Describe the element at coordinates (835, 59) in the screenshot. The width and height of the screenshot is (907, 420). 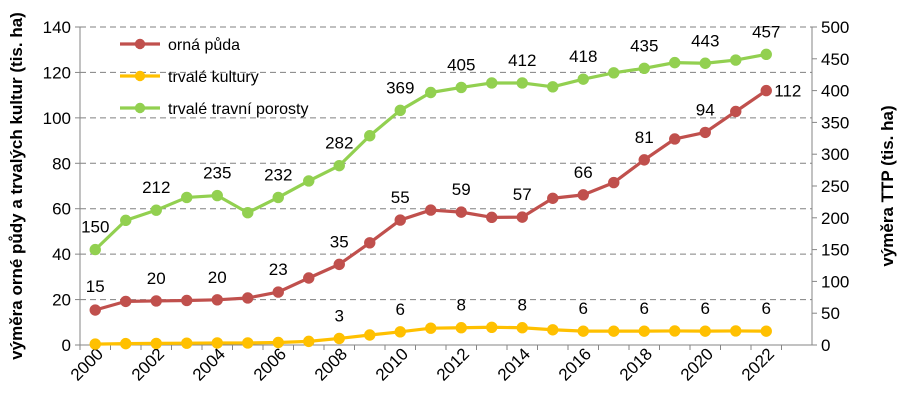
I see `y-tick-label-right: 450` at that location.